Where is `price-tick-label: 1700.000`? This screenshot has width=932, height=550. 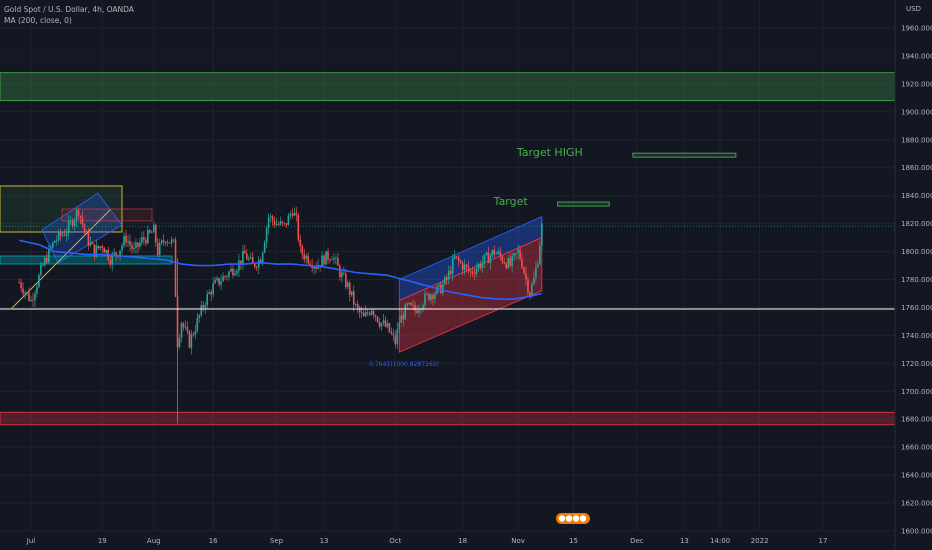 price-tick-label: 1700.000 is located at coordinates (916, 392).